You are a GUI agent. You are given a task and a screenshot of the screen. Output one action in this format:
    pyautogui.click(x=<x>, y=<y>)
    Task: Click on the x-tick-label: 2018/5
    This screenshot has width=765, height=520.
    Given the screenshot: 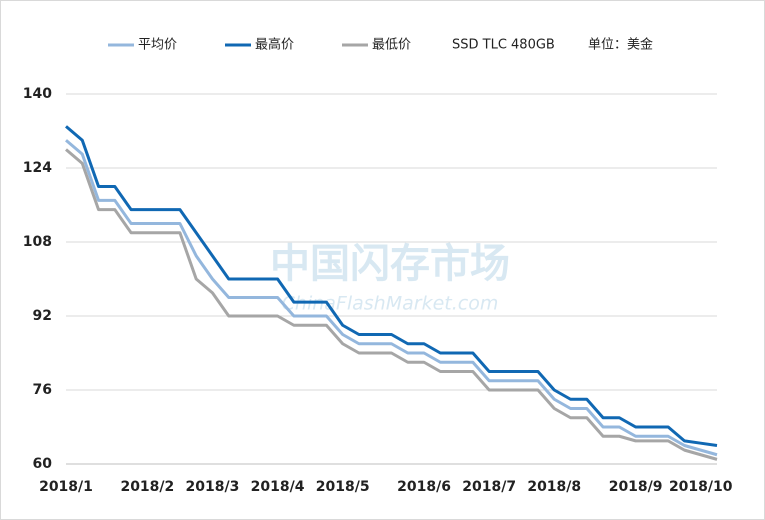 What is the action you would take?
    pyautogui.click(x=343, y=487)
    